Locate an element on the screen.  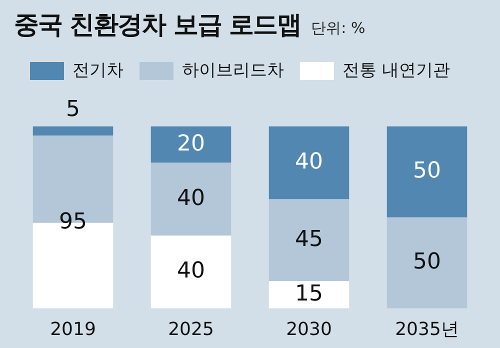
chart-subtitle: 단위: % is located at coordinates (338, 28).